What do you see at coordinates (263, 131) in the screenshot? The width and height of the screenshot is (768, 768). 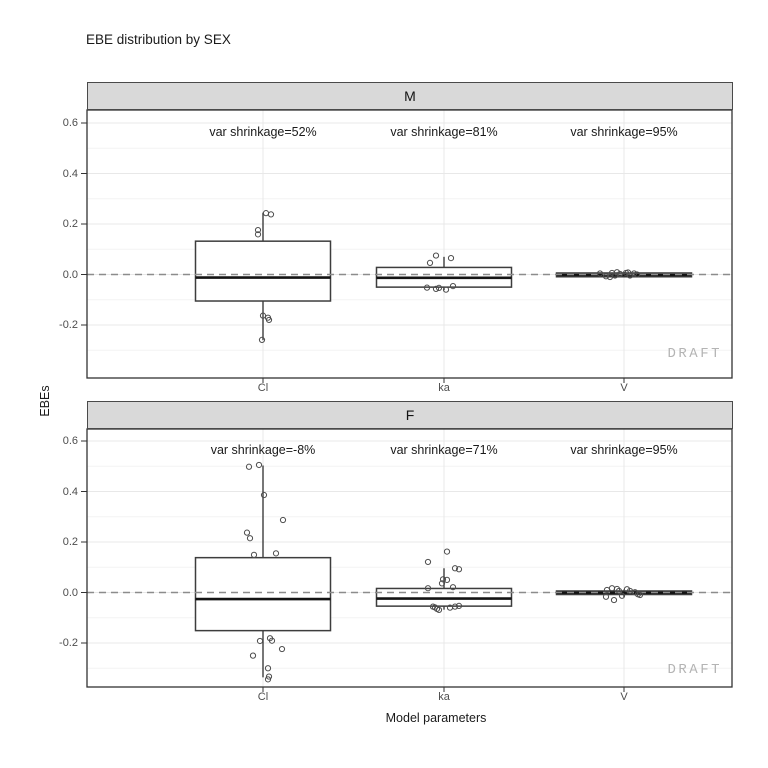 I see `annotation-shrinkage: var shrinkage=52%` at bounding box center [263, 131].